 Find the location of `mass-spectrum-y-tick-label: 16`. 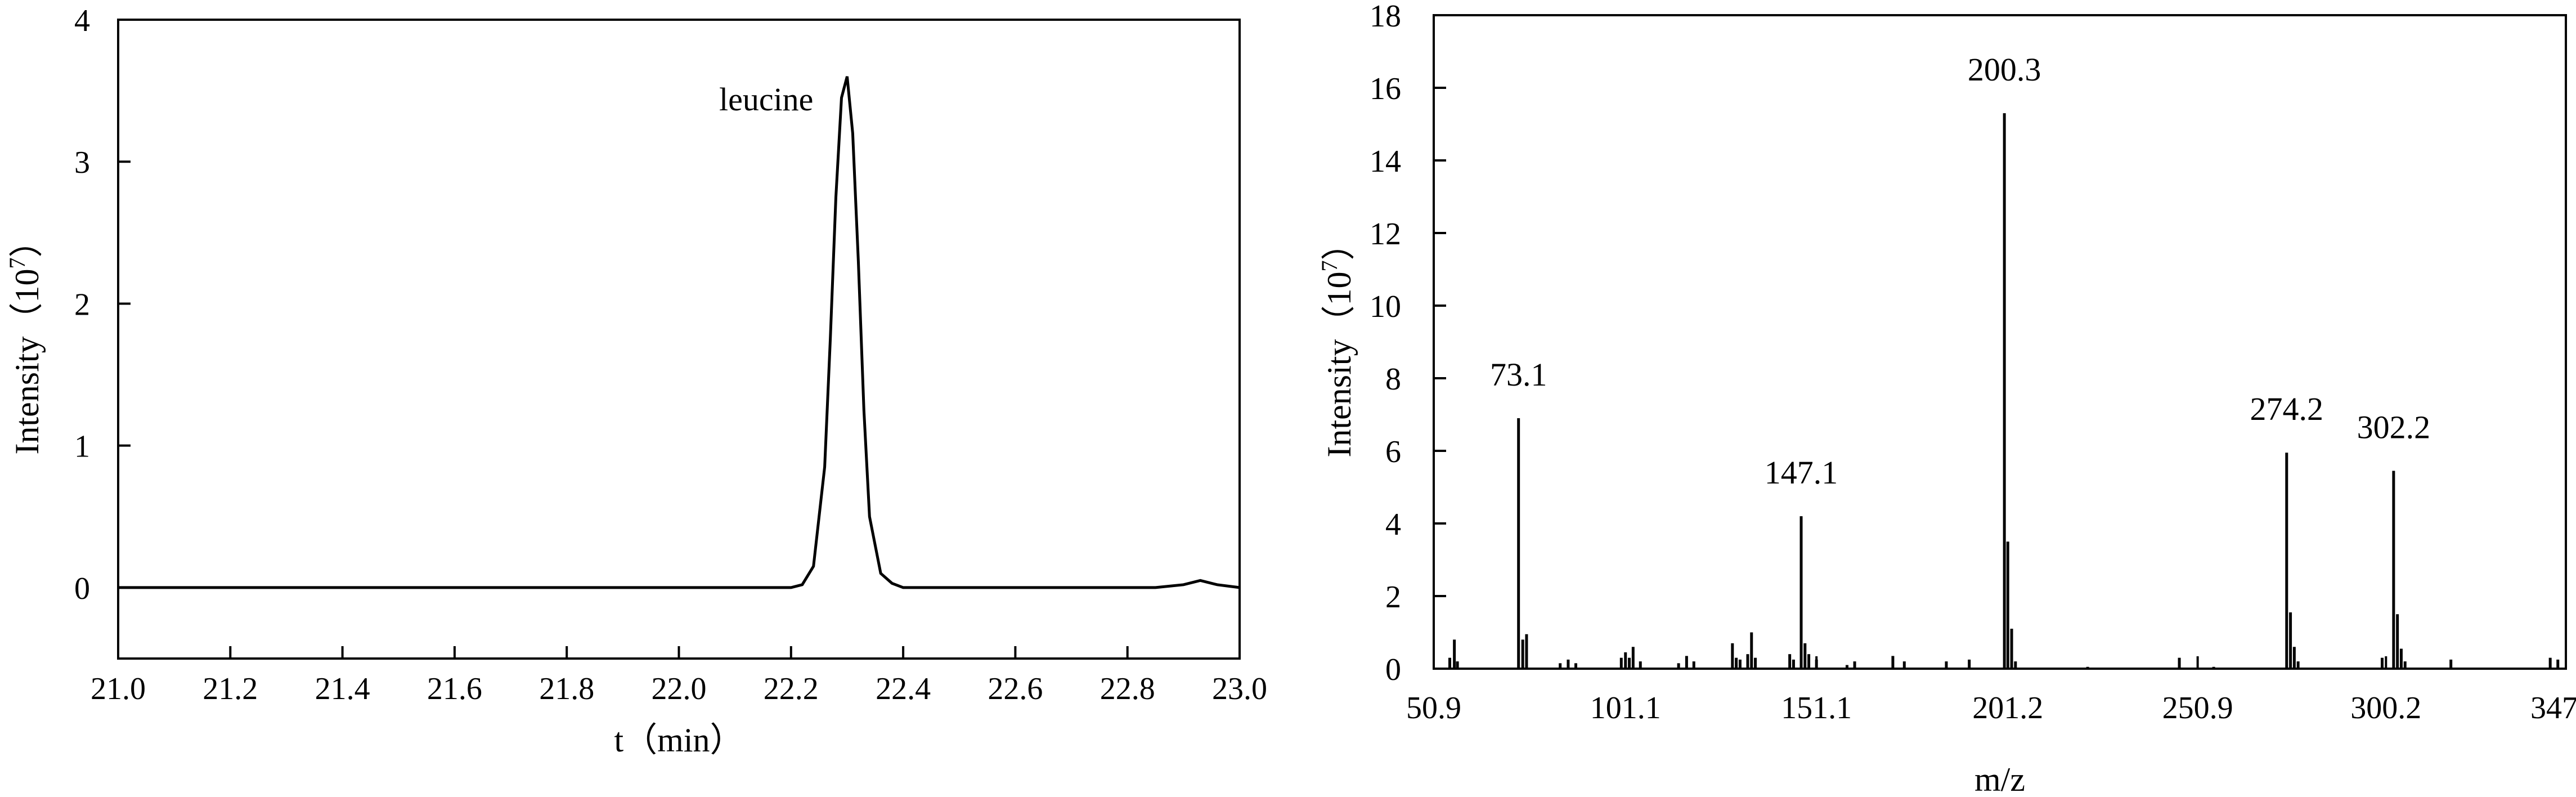

mass-spectrum-y-tick-label: 16 is located at coordinates (1385, 89).